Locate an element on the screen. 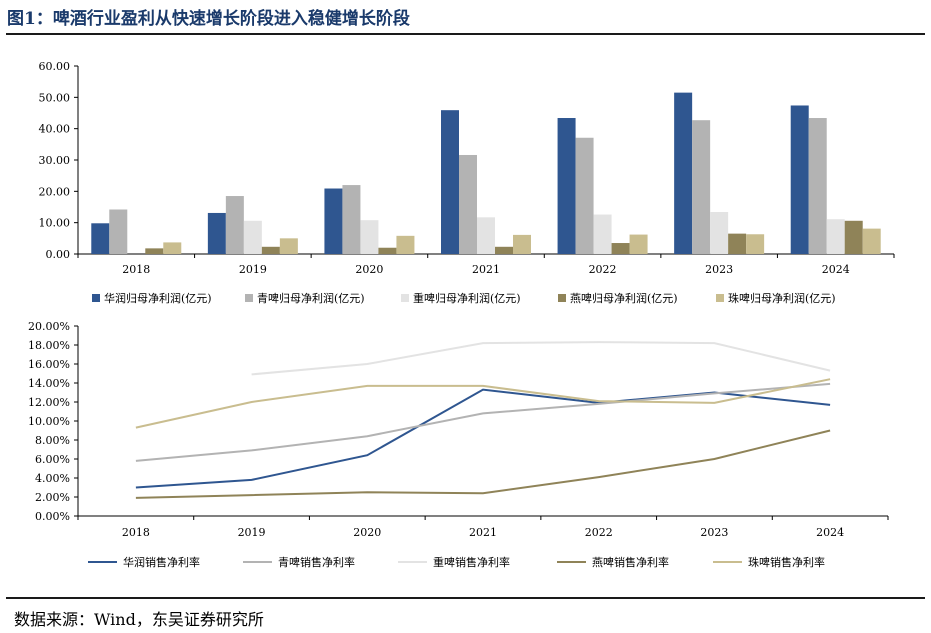  line-legend-label: 华润销售净利率 is located at coordinates (161, 562).